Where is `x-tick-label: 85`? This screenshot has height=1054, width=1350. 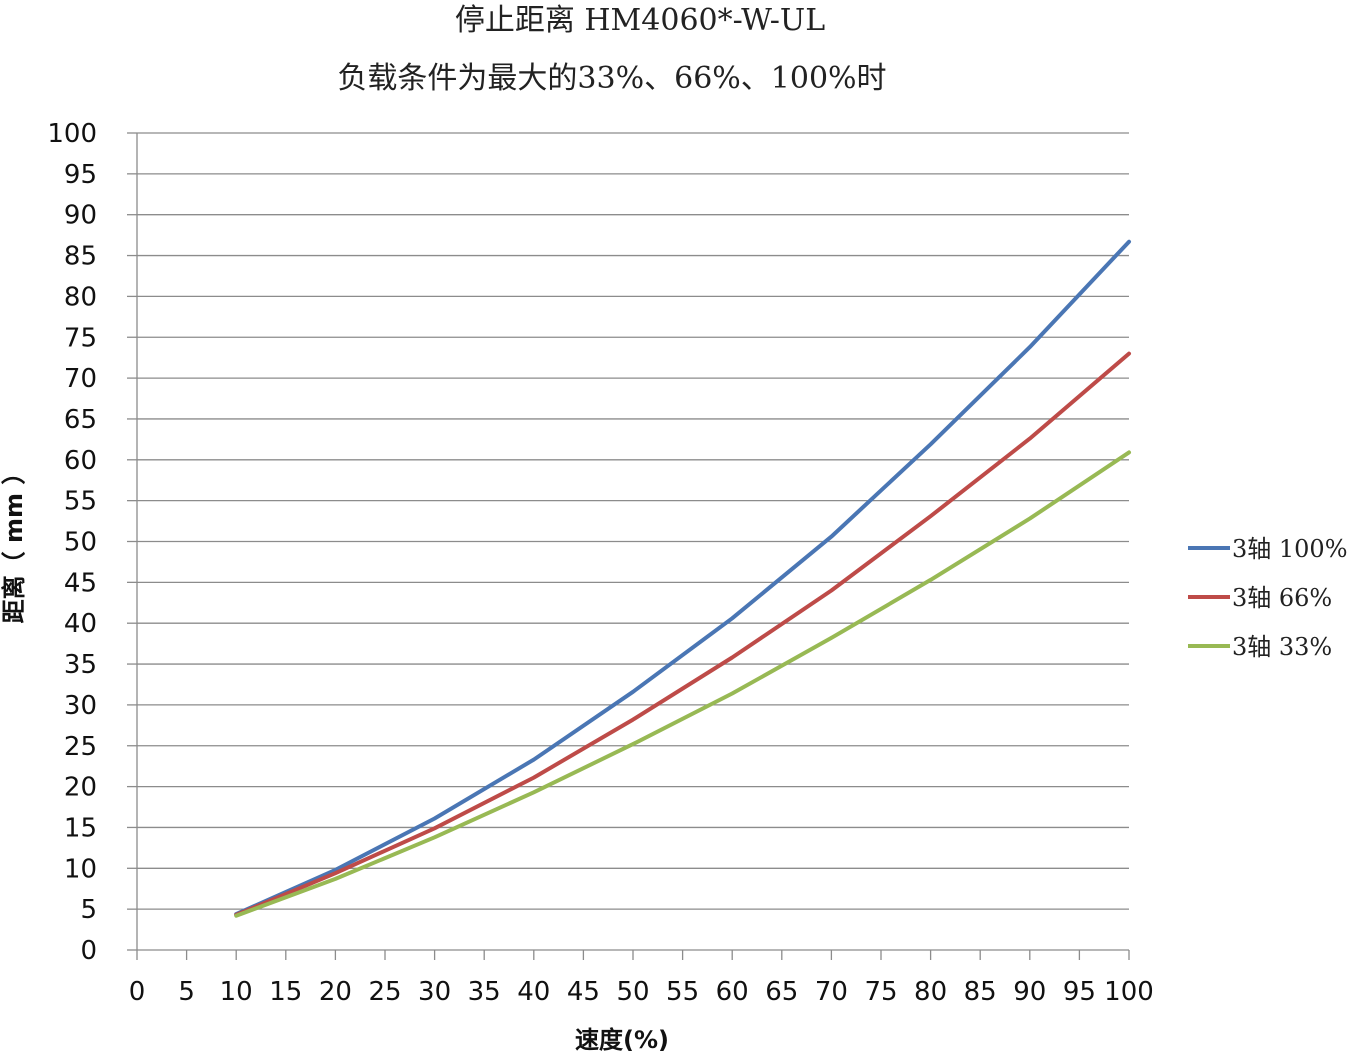 x-tick-label: 85 is located at coordinates (980, 992).